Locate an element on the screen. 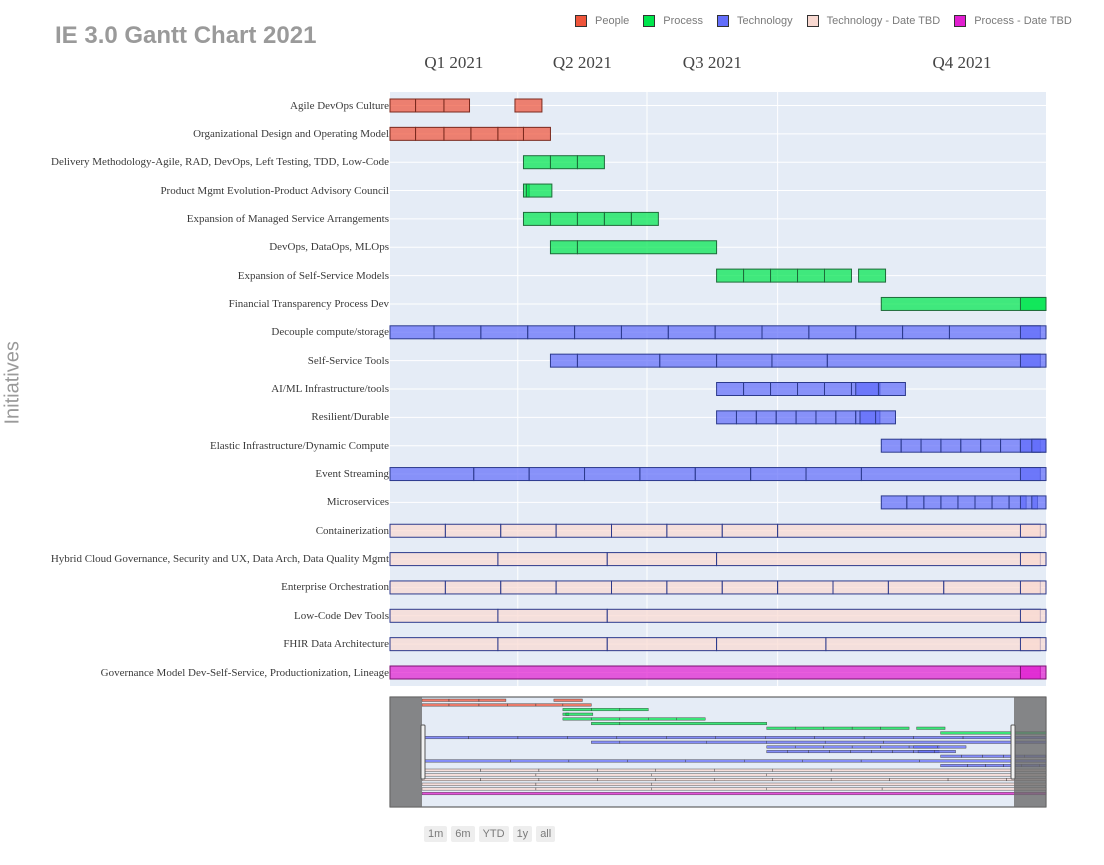 Image resolution: width=1104 pixels, height=865 pixels. legend-item: Technology is located at coordinates (755, 21).